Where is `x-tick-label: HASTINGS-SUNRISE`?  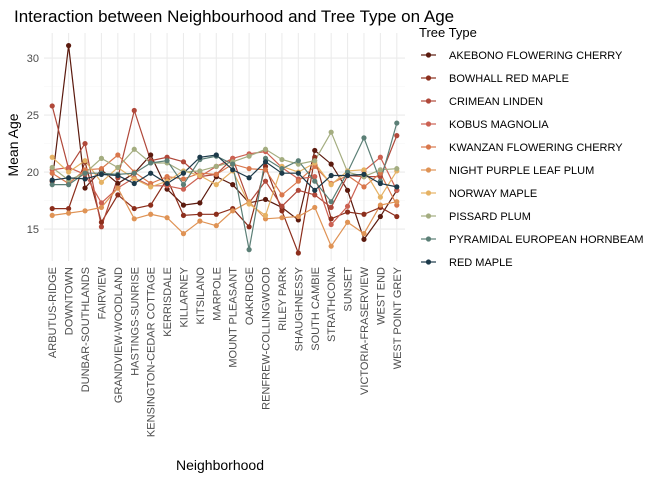
x-tick-label: HASTINGS-SUNRISE is located at coordinates (135, 321).